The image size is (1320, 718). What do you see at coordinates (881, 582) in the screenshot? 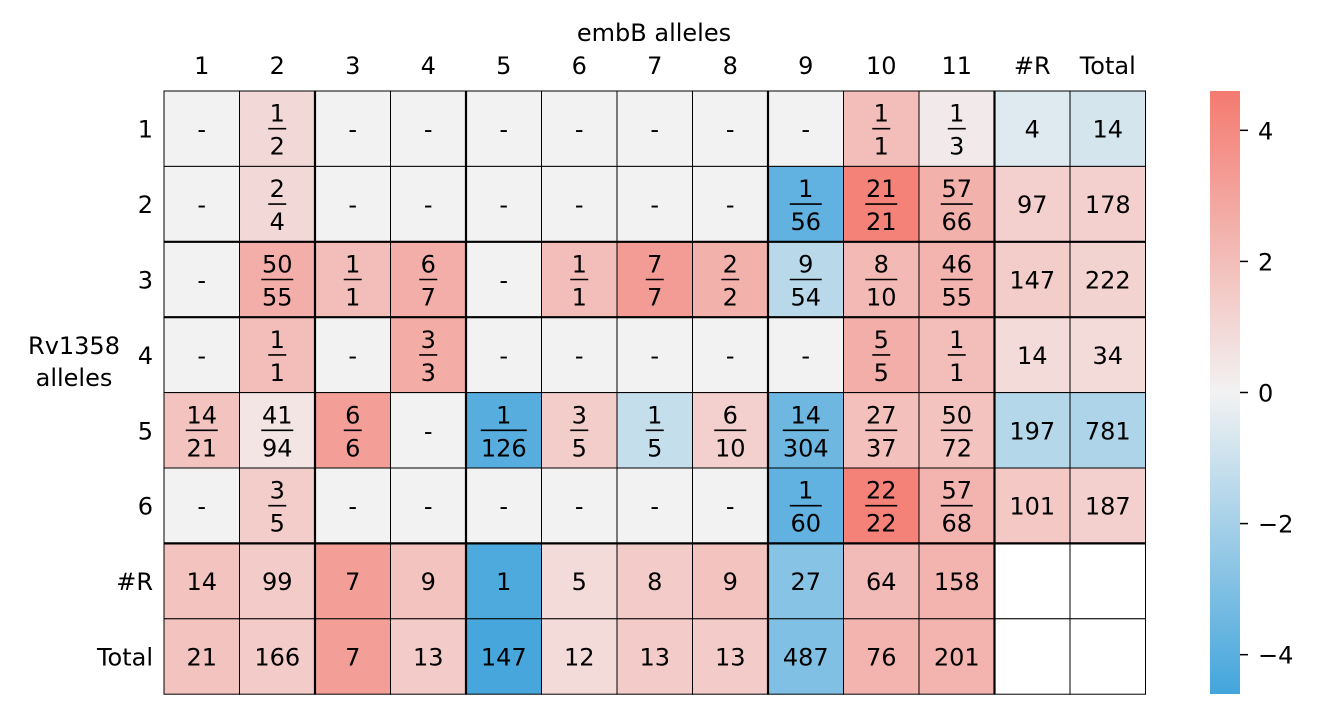
I see `cell-value: 64` at bounding box center [881, 582].